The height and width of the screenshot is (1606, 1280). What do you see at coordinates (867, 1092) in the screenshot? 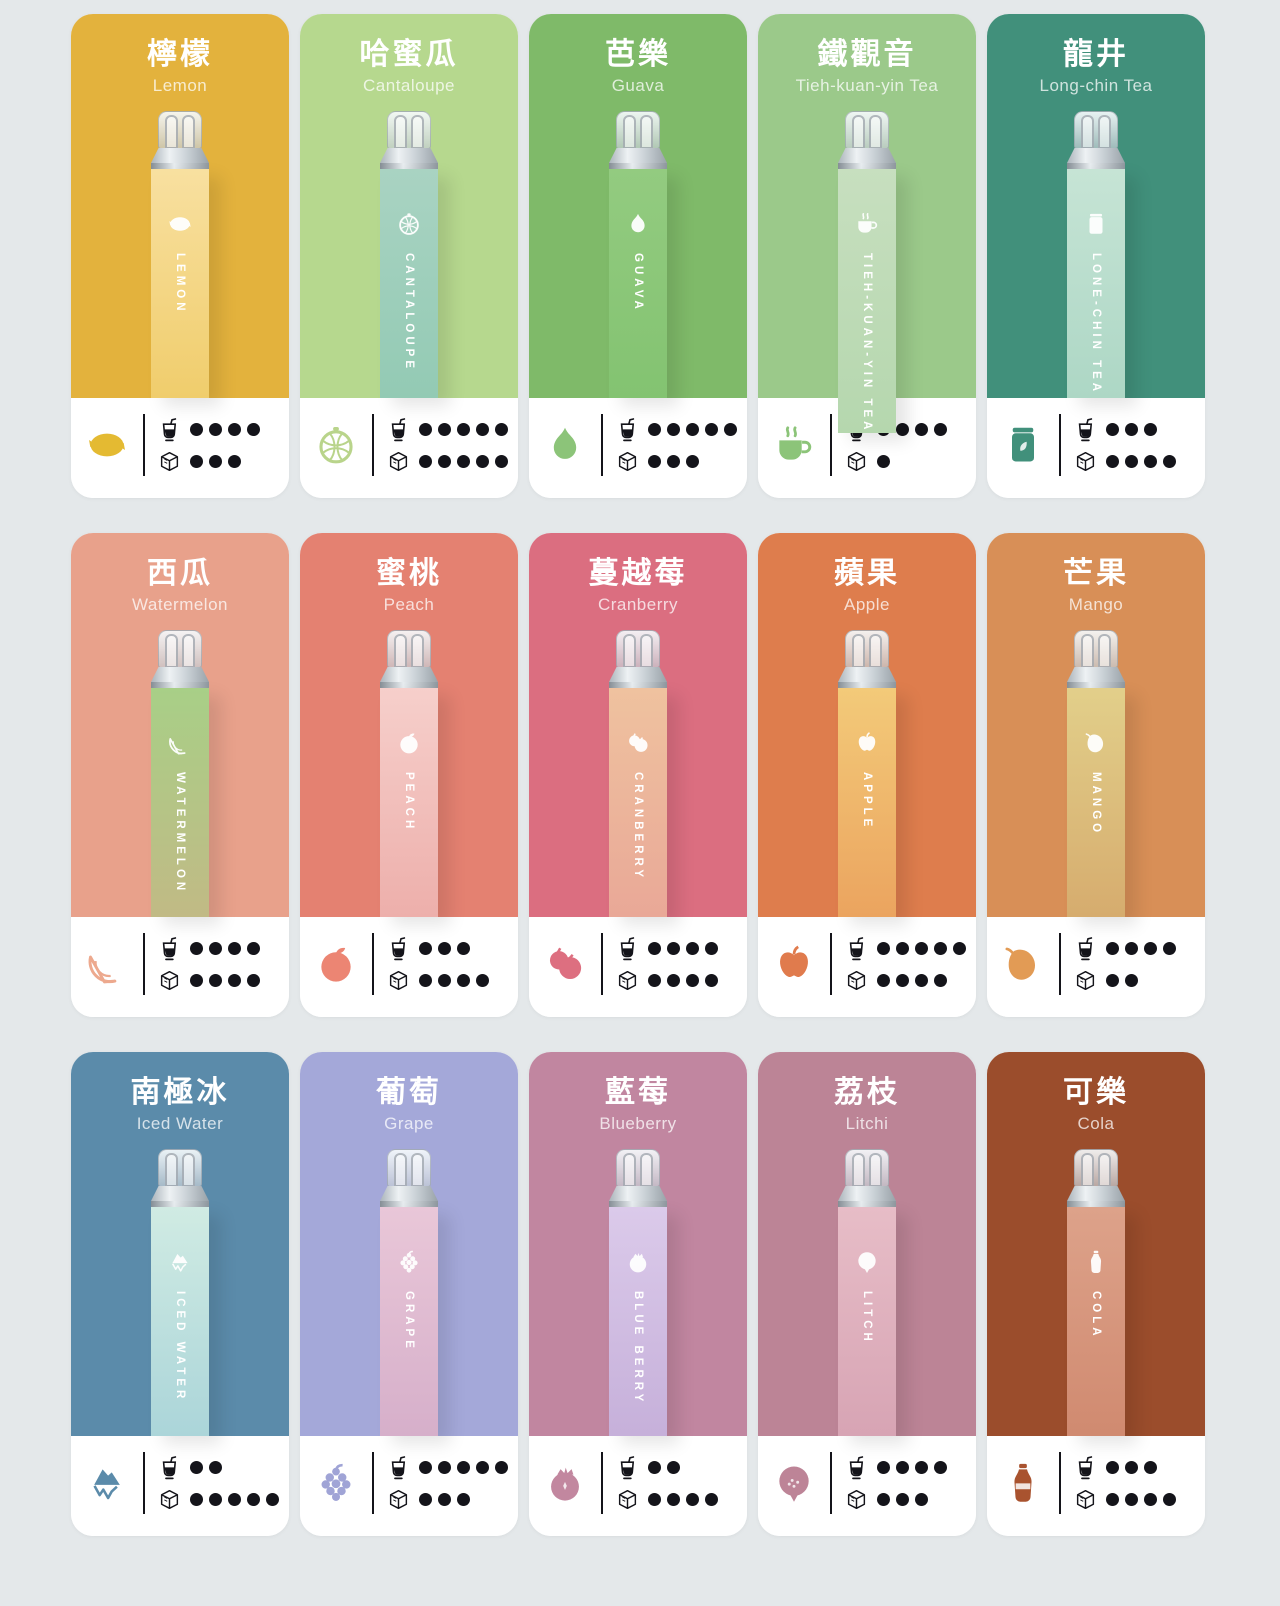
I see `flavor-name-zh: 荔枝` at bounding box center [867, 1092].